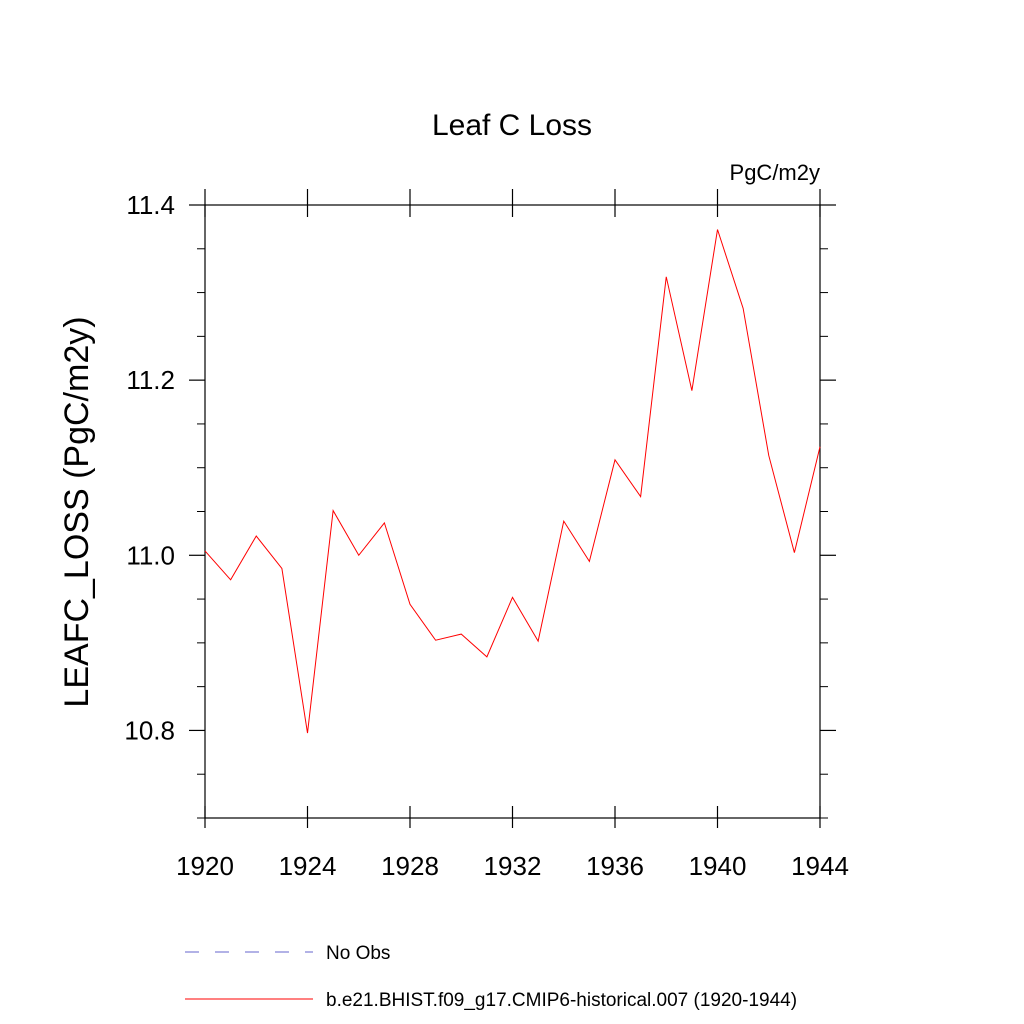 This screenshot has width=1024, height=1024. I want to click on y-tick-label-1: 11.0, so click(150, 555).